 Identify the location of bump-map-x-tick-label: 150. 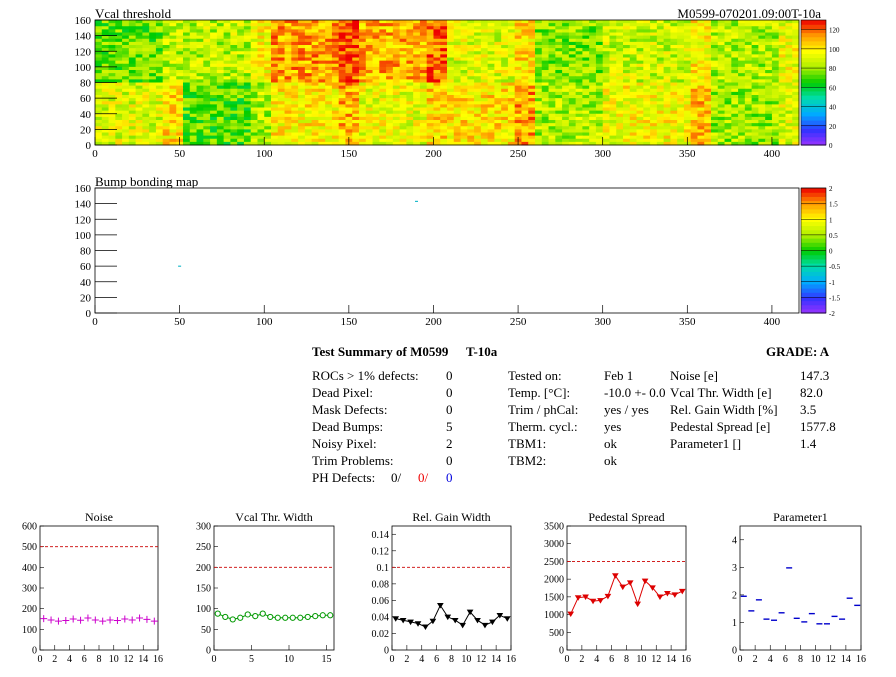
(349, 322).